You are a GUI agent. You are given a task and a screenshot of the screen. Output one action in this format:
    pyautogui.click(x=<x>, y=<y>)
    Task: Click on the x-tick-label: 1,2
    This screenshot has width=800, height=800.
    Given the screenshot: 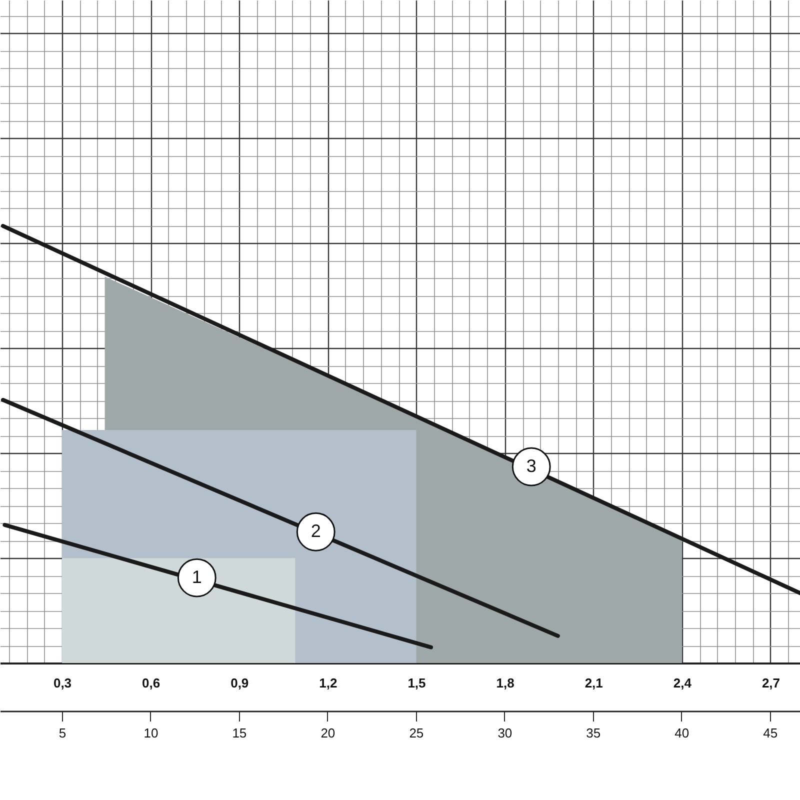 What is the action you would take?
    pyautogui.click(x=328, y=683)
    